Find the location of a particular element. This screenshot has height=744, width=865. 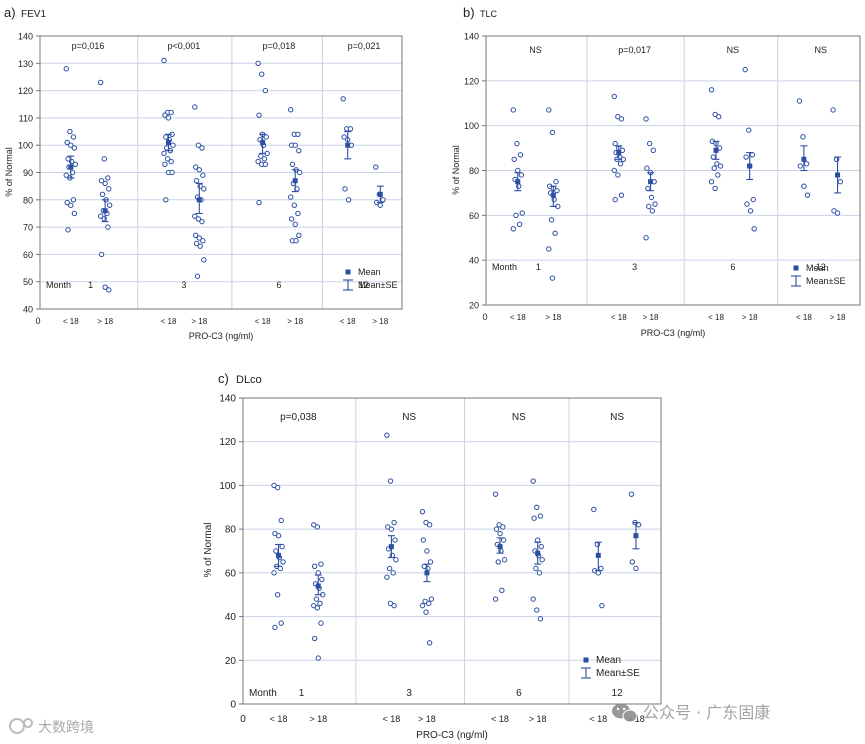

p-value-label: NS is located at coordinates (617, 417).